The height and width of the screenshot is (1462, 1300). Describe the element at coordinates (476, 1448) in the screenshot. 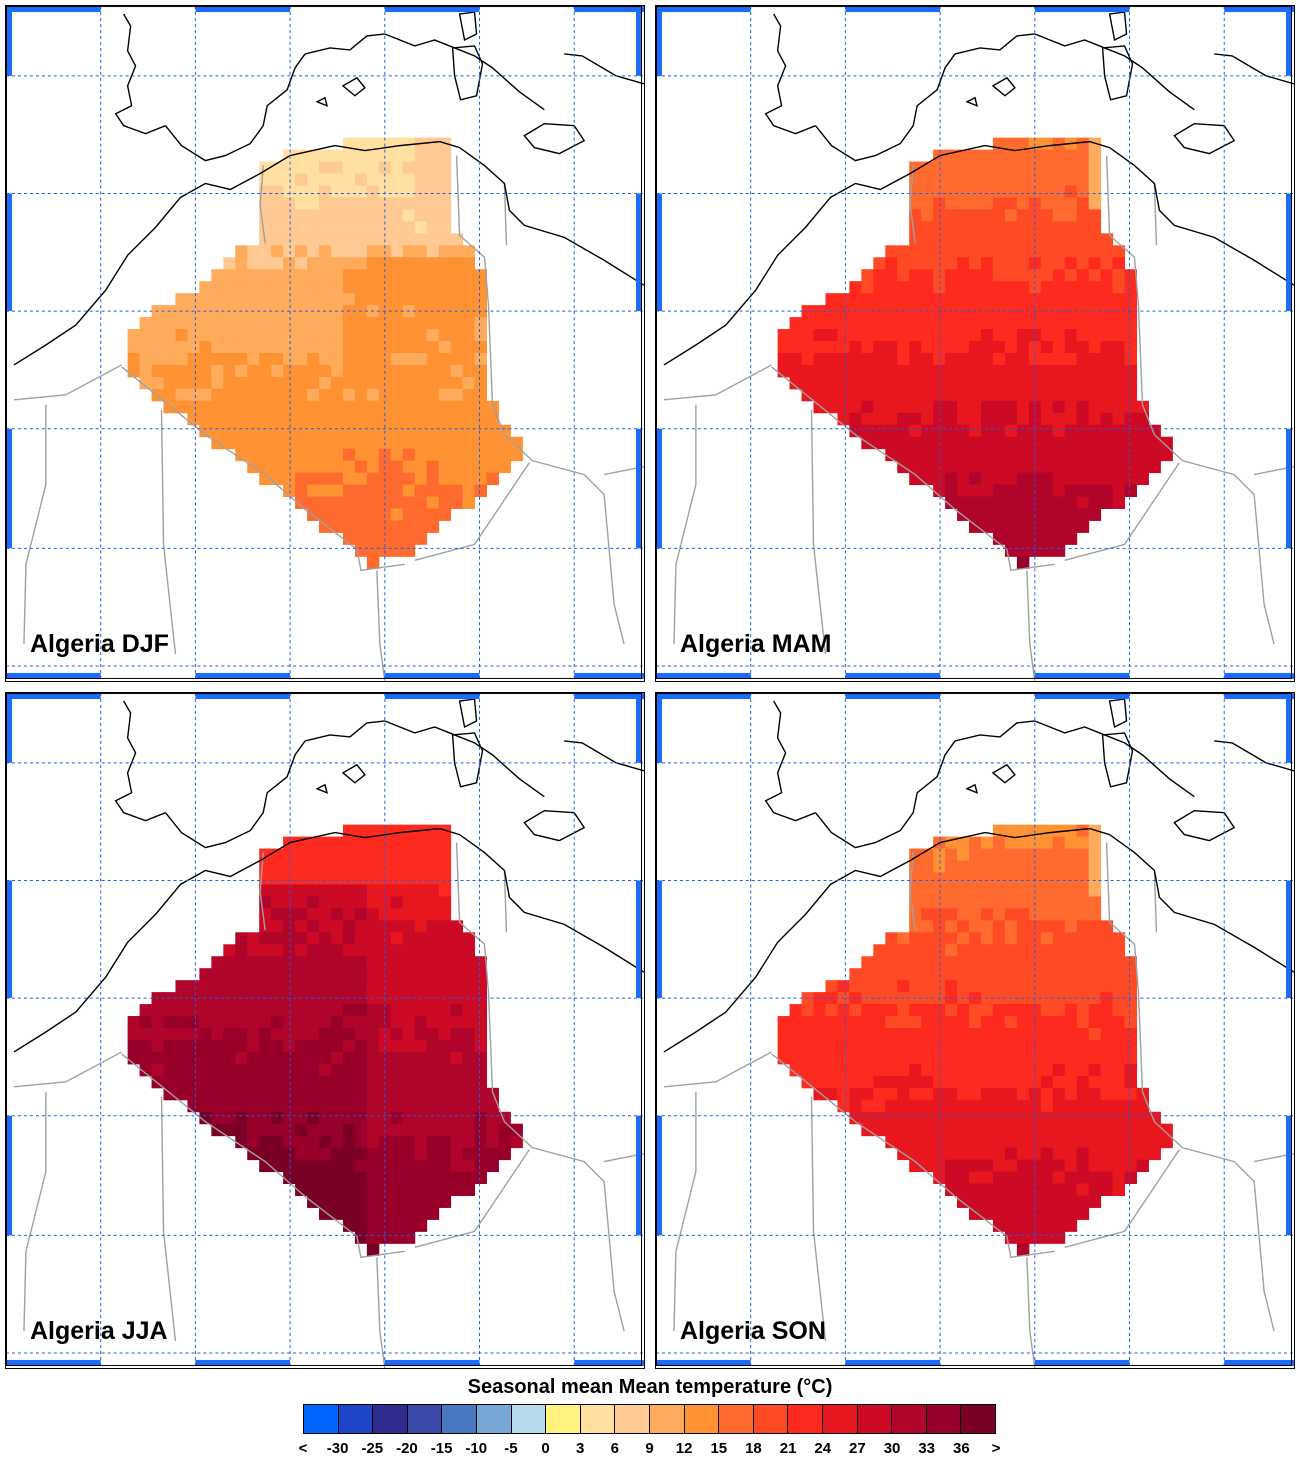

I see `legend-tick-label: -10` at that location.